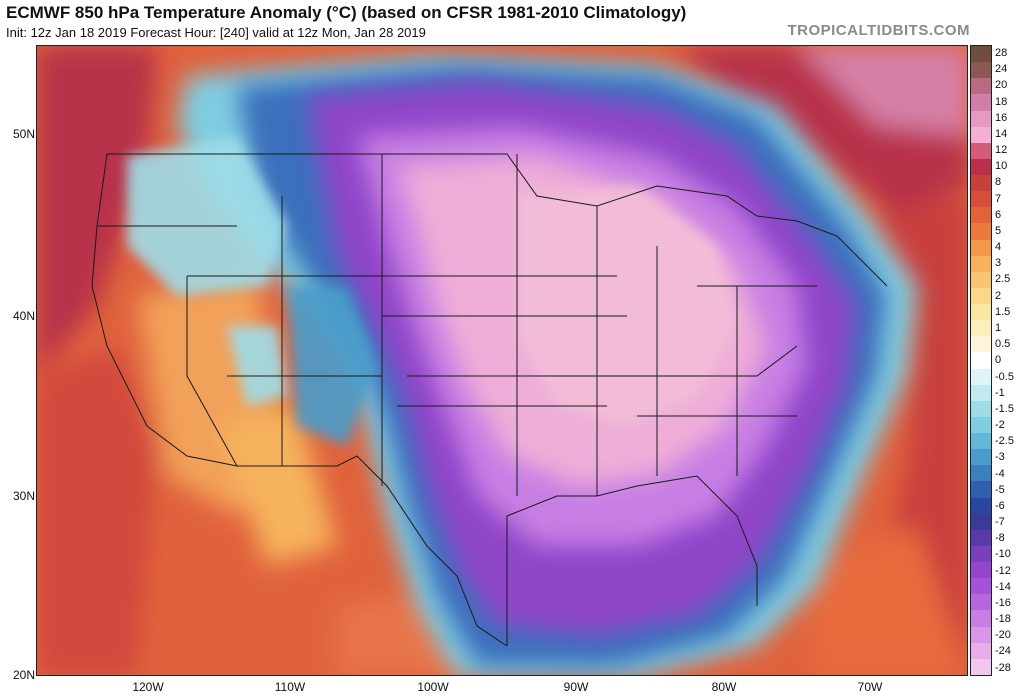  What do you see at coordinates (1004, 408) in the screenshot?
I see `colorbar-label: -1.5` at bounding box center [1004, 408].